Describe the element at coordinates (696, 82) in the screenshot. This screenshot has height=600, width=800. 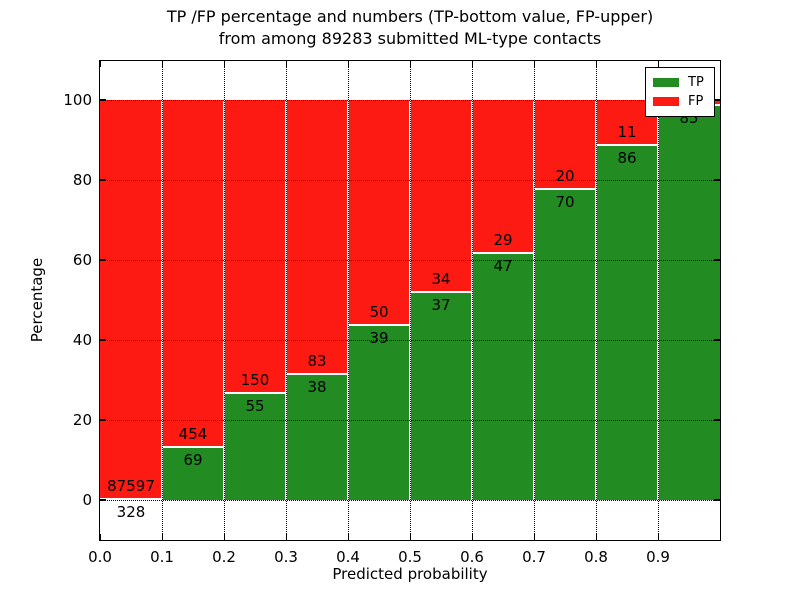
I see `tp-legend-label: TP` at that location.